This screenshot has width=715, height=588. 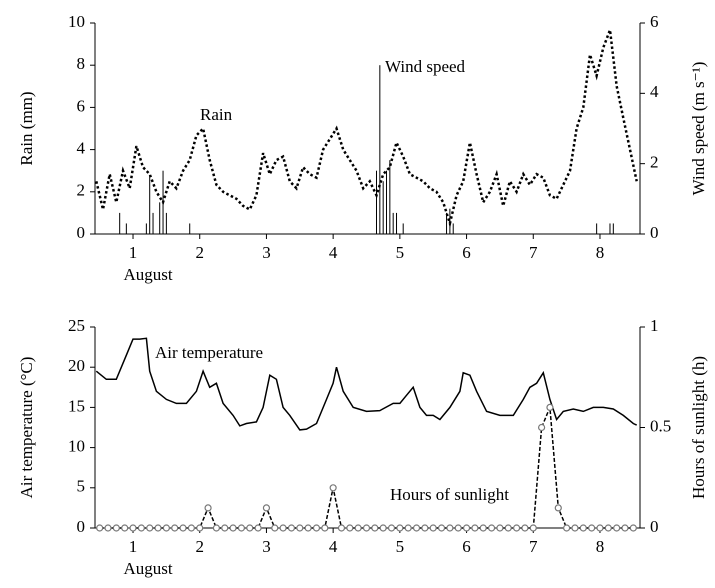 What do you see at coordinates (654, 91) in the screenshot?
I see `y2-tick-label: 4` at bounding box center [654, 91].